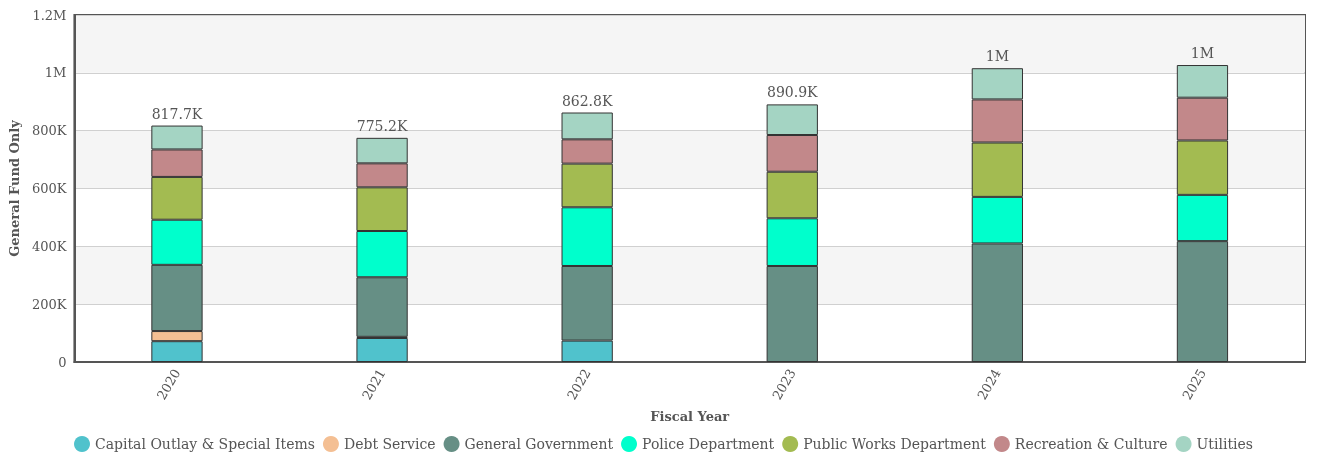 Image resolution: width=1327 pixels, height=459 pixels. I want to click on total-label: 817.7K, so click(177, 113).